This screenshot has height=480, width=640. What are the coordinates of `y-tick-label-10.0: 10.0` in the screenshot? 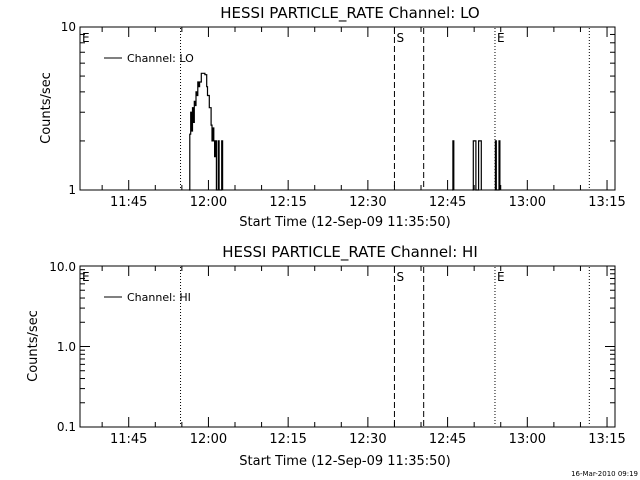 It's located at (62, 267).